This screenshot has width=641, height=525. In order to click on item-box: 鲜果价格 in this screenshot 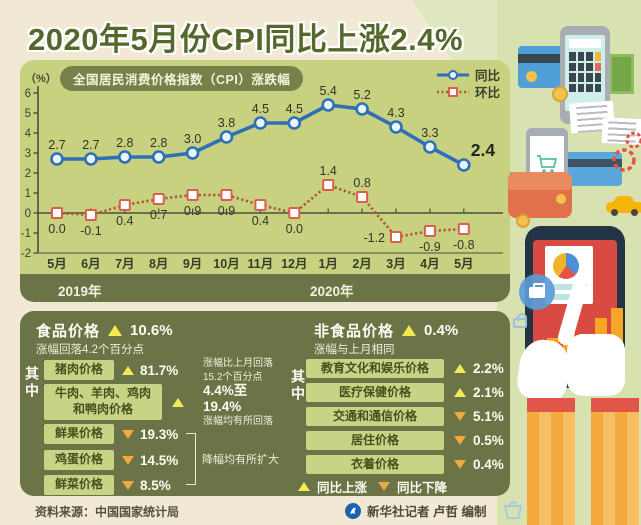, I will do `click(79, 434)`.